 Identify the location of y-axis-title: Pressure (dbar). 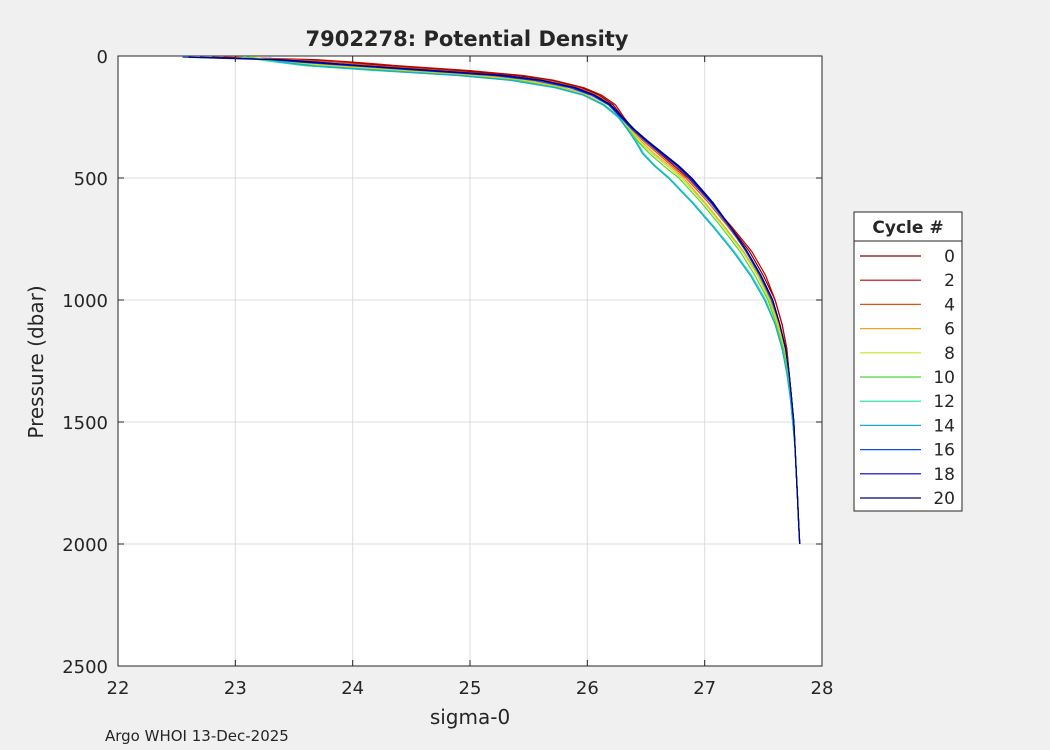
(36, 361).